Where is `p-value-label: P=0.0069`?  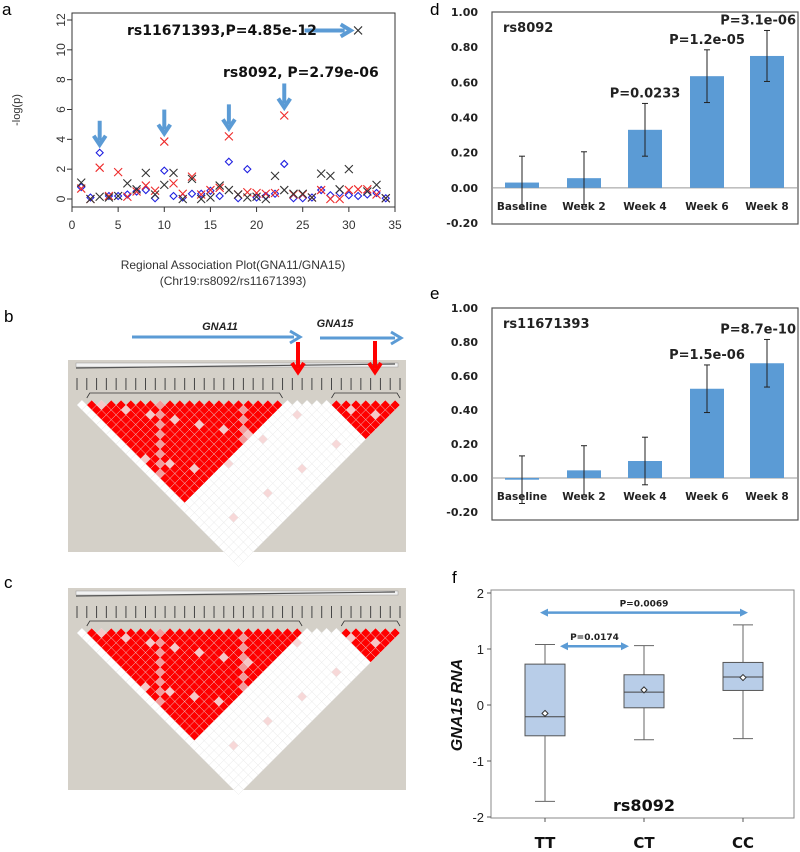 p-value-label: P=0.0069 is located at coordinates (644, 605).